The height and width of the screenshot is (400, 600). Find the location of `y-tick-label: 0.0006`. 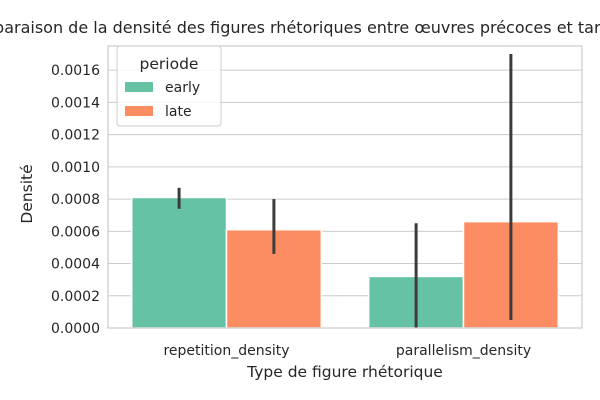

y-tick-label: 0.0006 is located at coordinates (75, 232).